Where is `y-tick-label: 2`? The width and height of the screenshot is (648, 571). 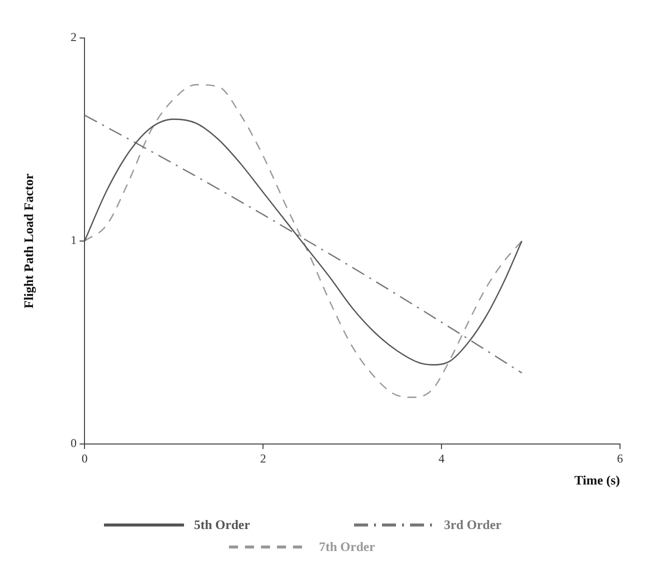
y-tick-label: 2 is located at coordinates (73, 37).